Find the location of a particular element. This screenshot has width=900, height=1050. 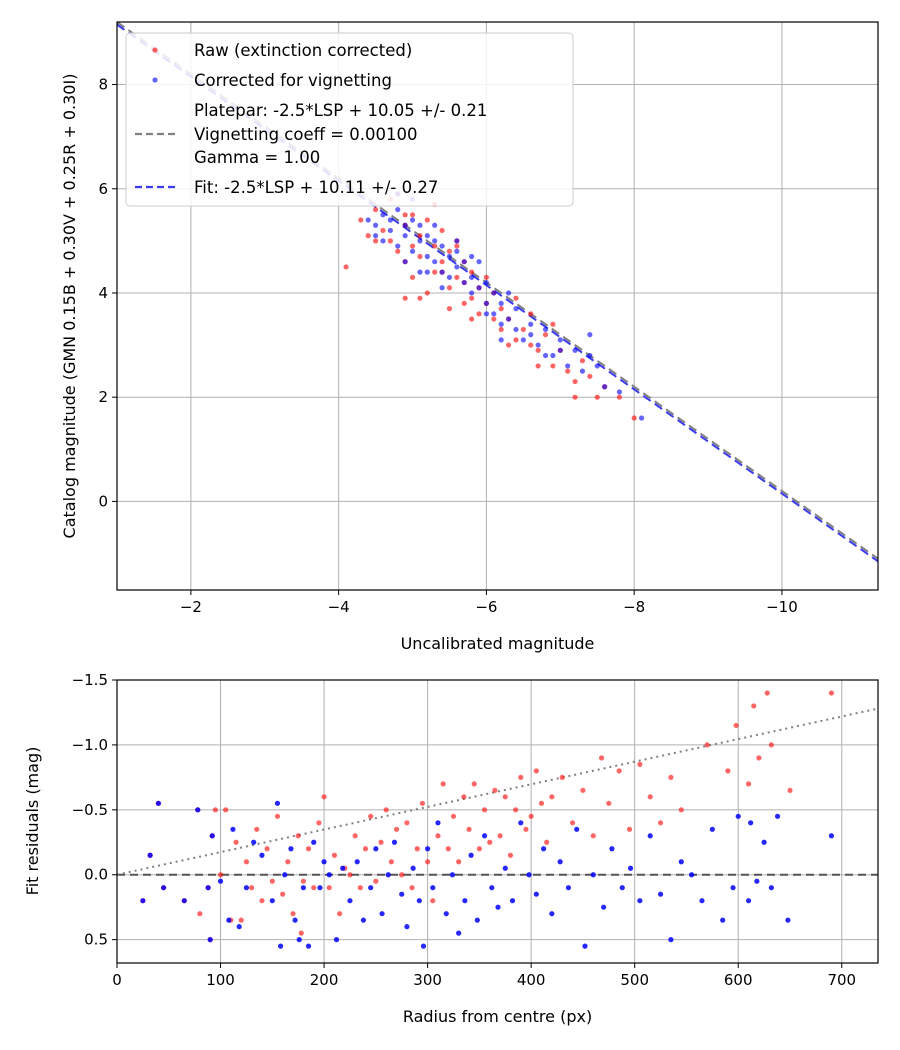

bottom-x-axis-label: Radius from centre (px) is located at coordinates (497, 1016).